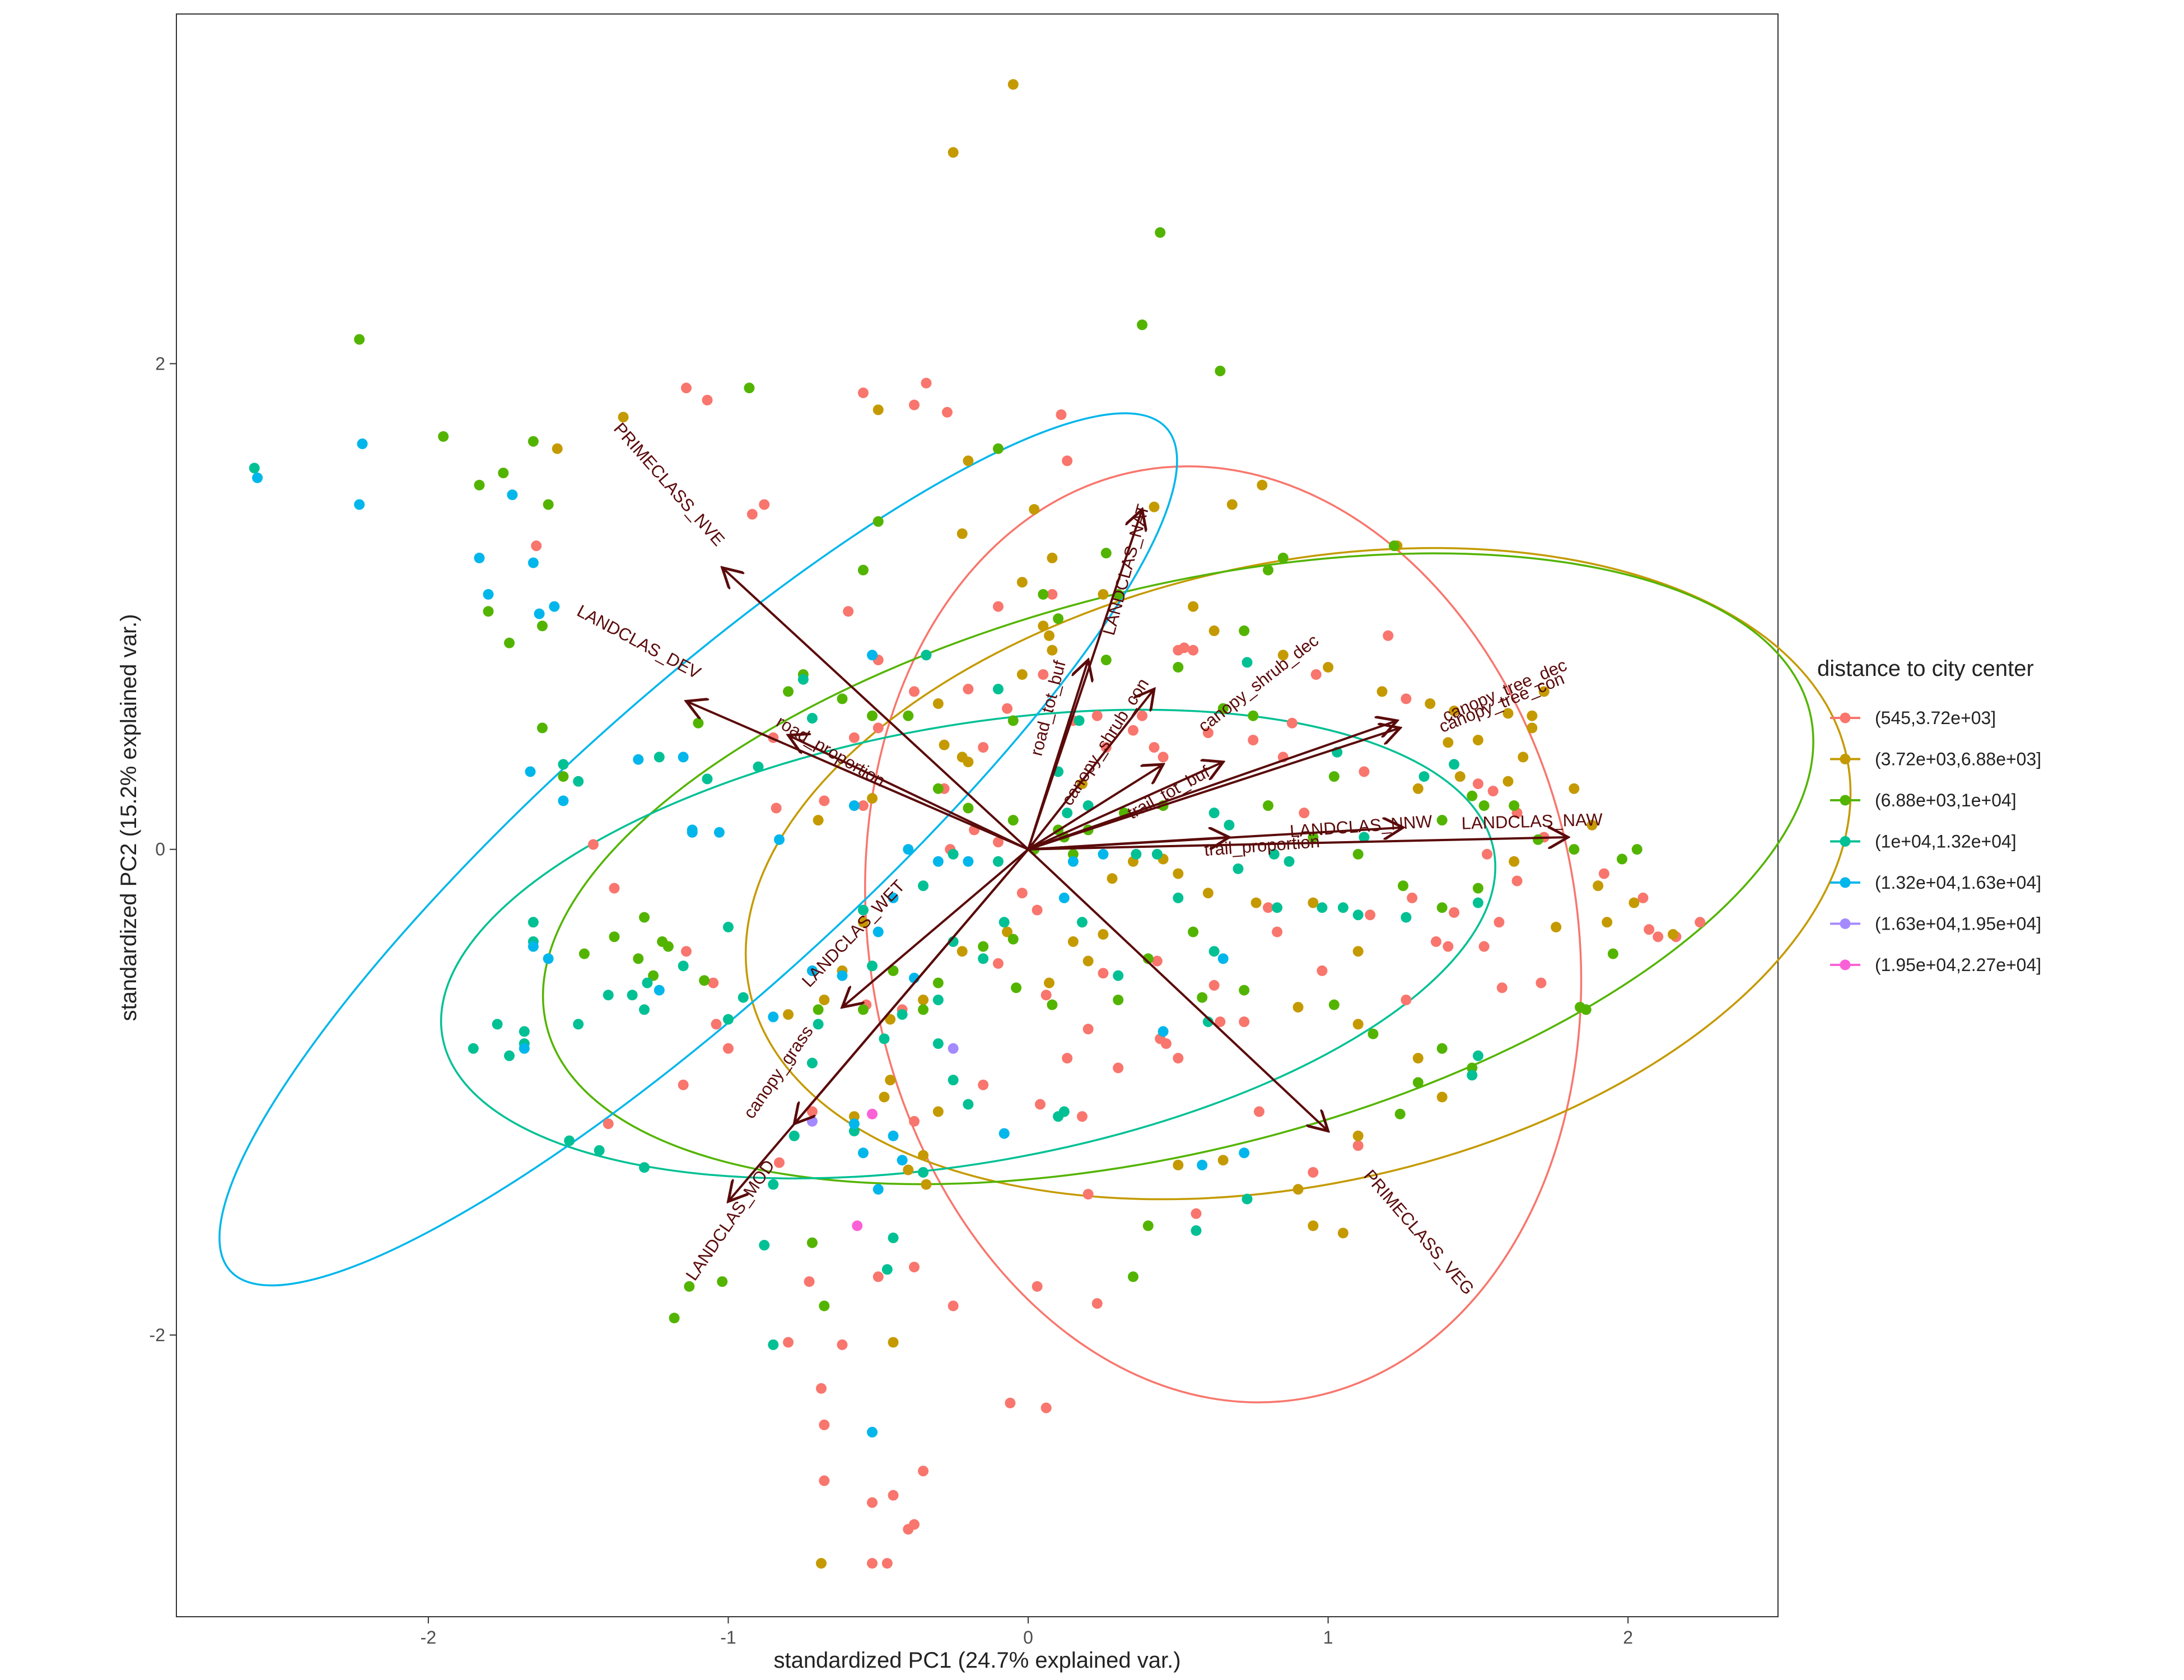 The height and width of the screenshot is (1680, 2184). I want to click on legend-label: (1.95e+04,2.27e+04], so click(1958, 965).